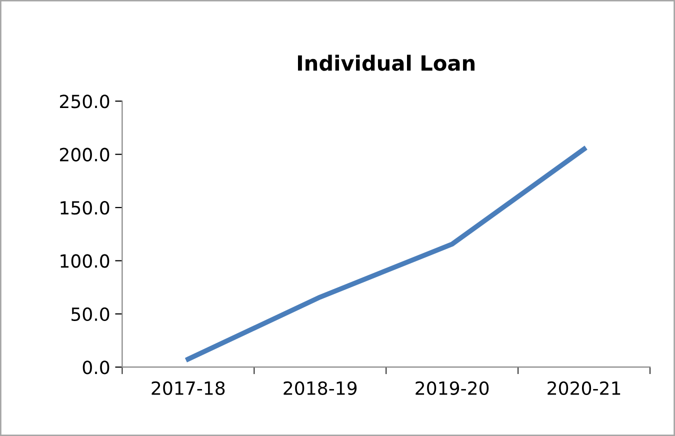 This screenshot has height=436, width=675. What do you see at coordinates (85, 261) in the screenshot?
I see `y-tick-label: 100.0` at bounding box center [85, 261].